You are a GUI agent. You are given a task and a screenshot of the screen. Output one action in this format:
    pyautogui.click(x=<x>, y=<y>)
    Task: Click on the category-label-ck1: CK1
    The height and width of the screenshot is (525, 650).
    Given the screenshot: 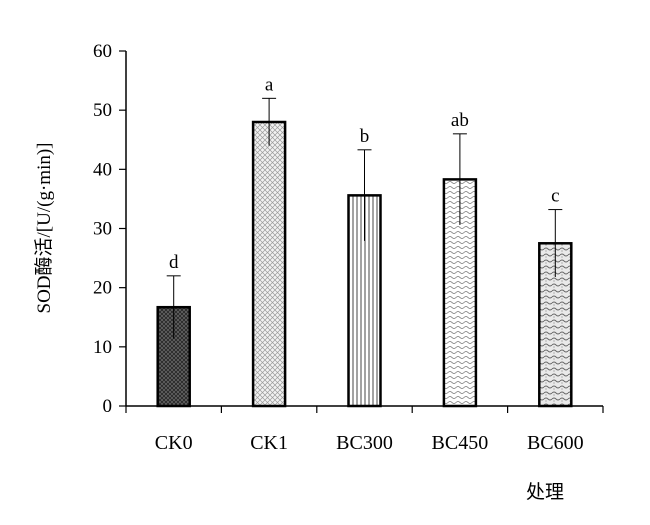 What is the action you would take?
    pyautogui.click(x=269, y=443)
    